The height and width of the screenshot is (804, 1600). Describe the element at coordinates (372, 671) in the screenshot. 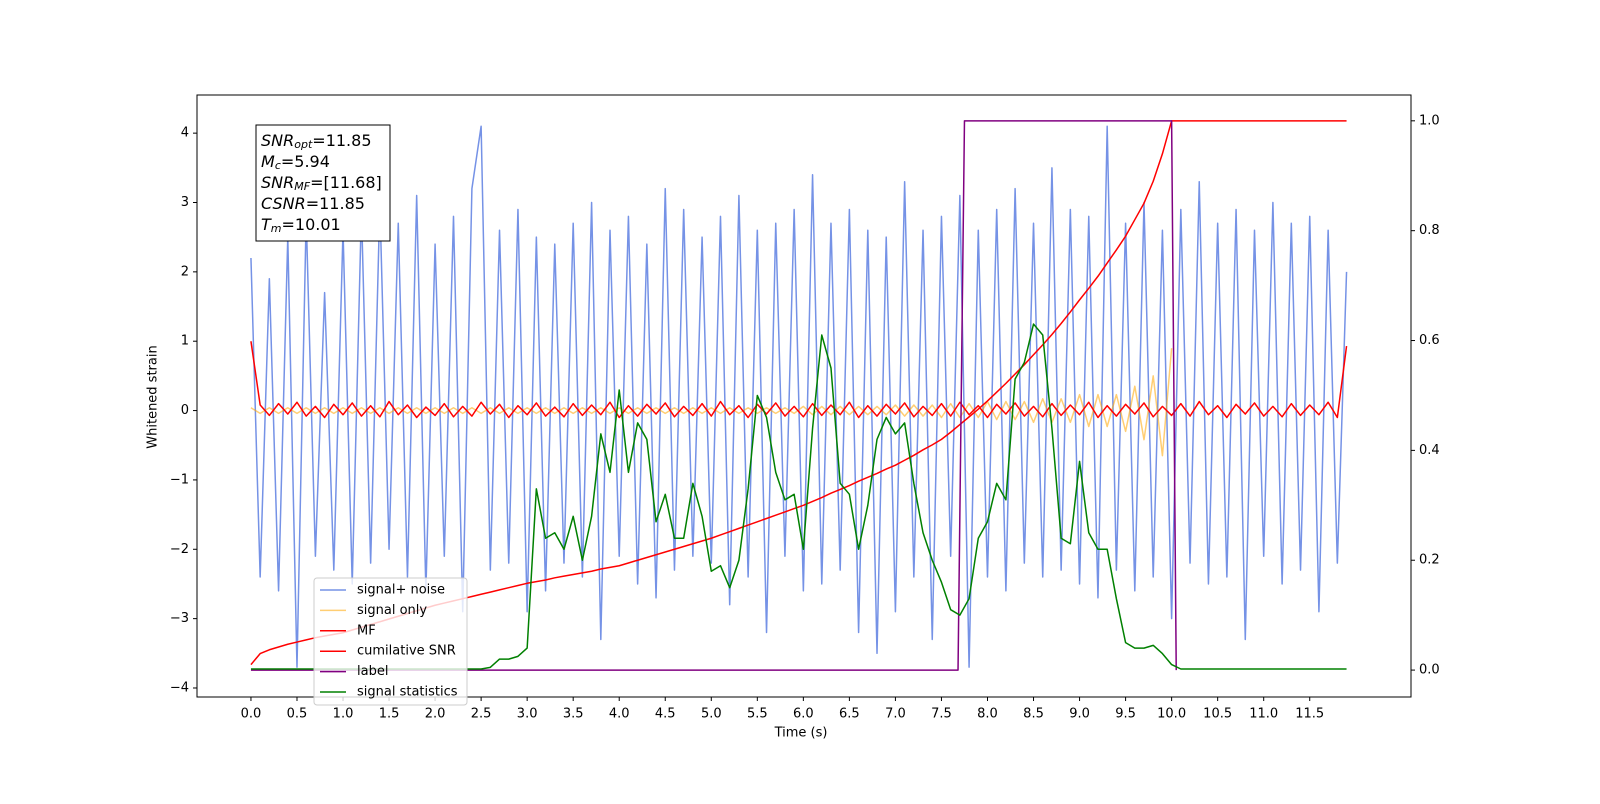

I see `legend-label: label` at that location.